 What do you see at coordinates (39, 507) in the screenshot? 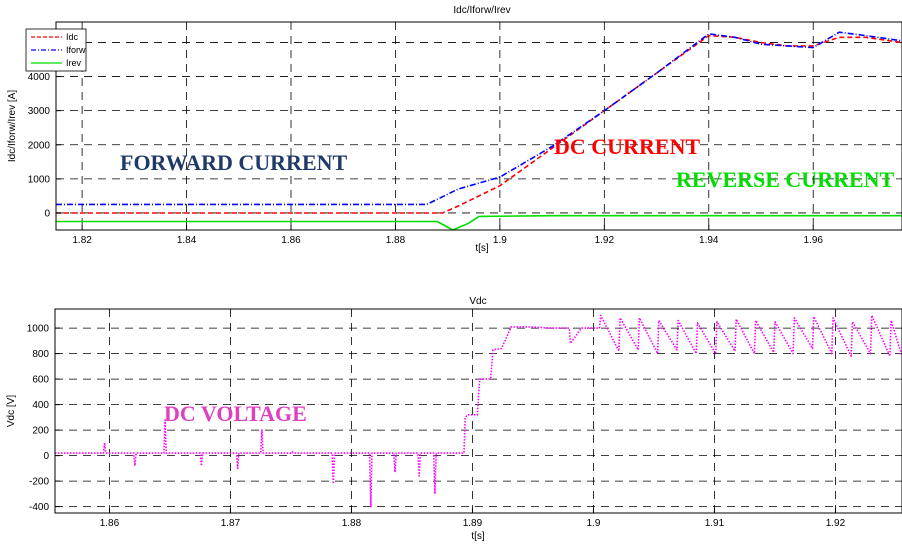
I see `voltage-y-tick-label: -400` at bounding box center [39, 507].